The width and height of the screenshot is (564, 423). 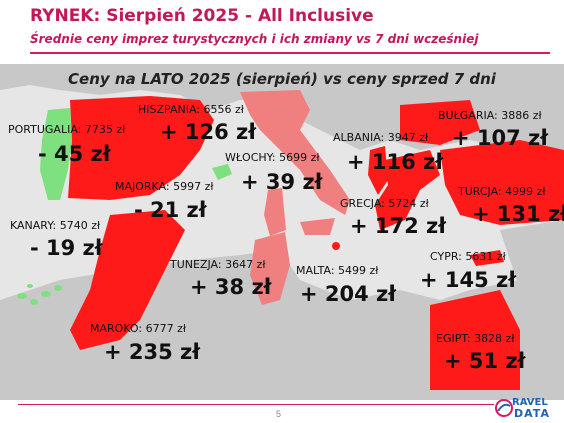 I want to click on logo-text-travel: RAVEL, so click(x=530, y=402).